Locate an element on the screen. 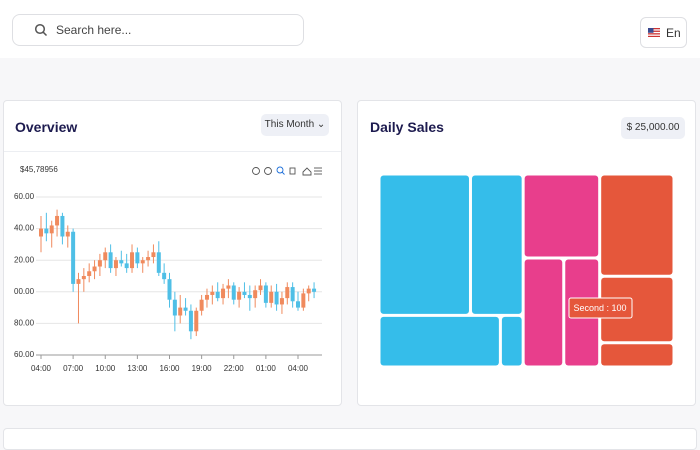  language-label: En is located at coordinates (673, 33).